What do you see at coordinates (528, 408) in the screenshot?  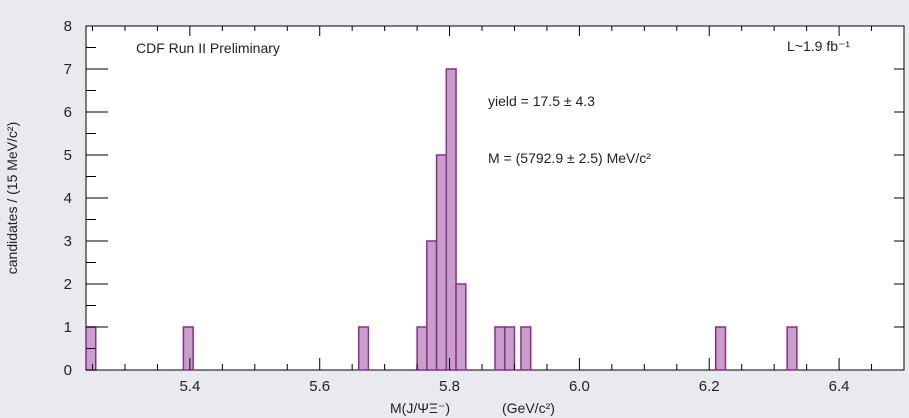 I see `x-axis-unit: (GeV/c²)` at bounding box center [528, 408].